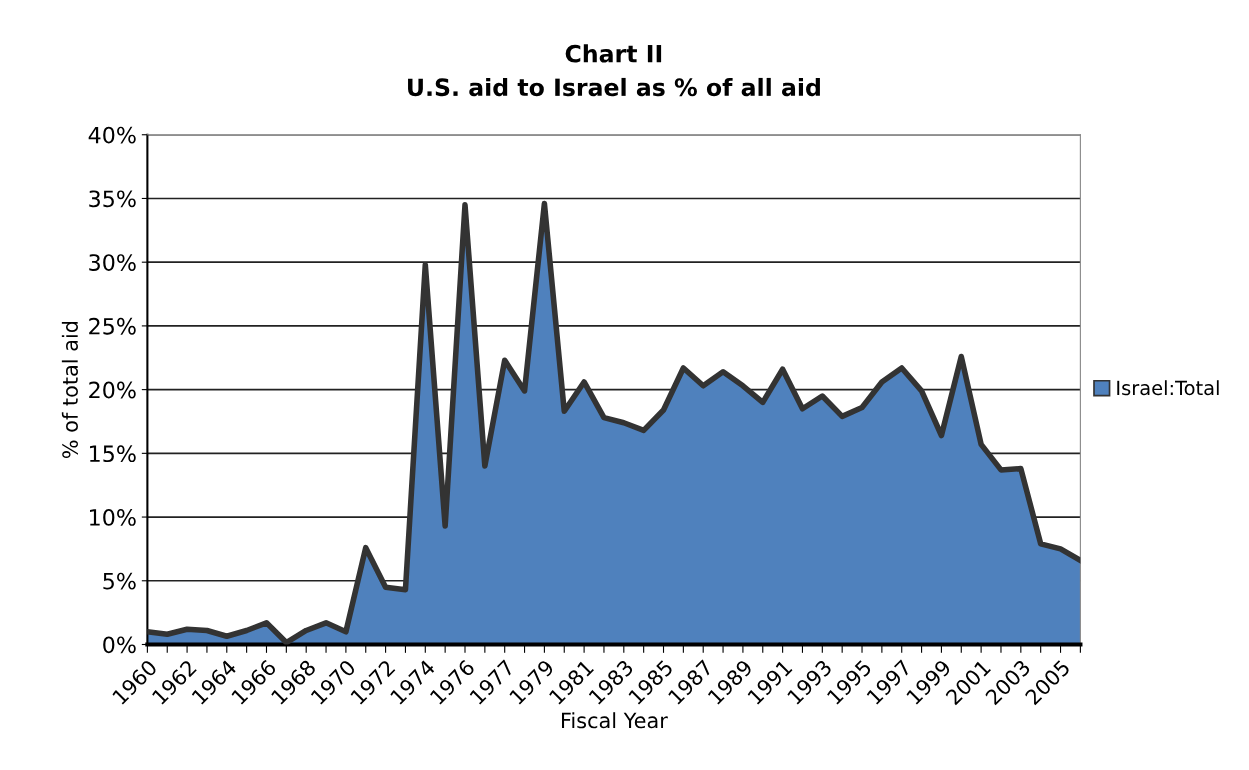 Image resolution: width=1249 pixels, height=770 pixels. Describe the element at coordinates (112, 390) in the screenshot. I see `y-tick-label: 20%` at that location.